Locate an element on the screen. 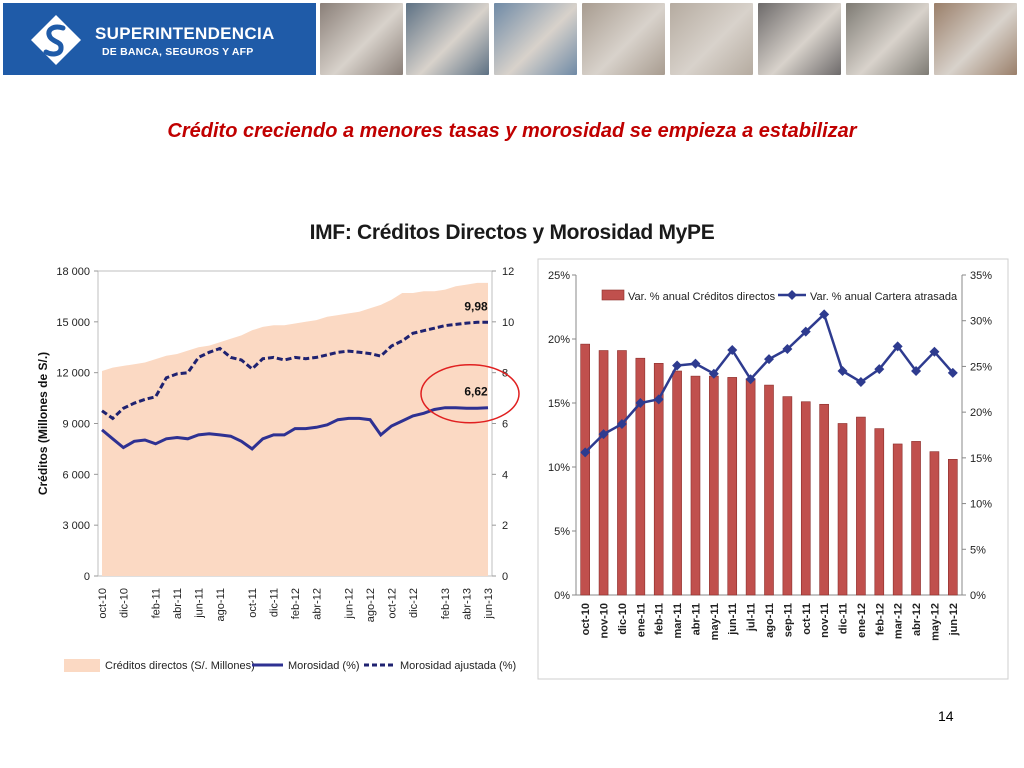 The height and width of the screenshot is (768, 1024). x-tick-label: feb-13 is located at coordinates (446, 603).